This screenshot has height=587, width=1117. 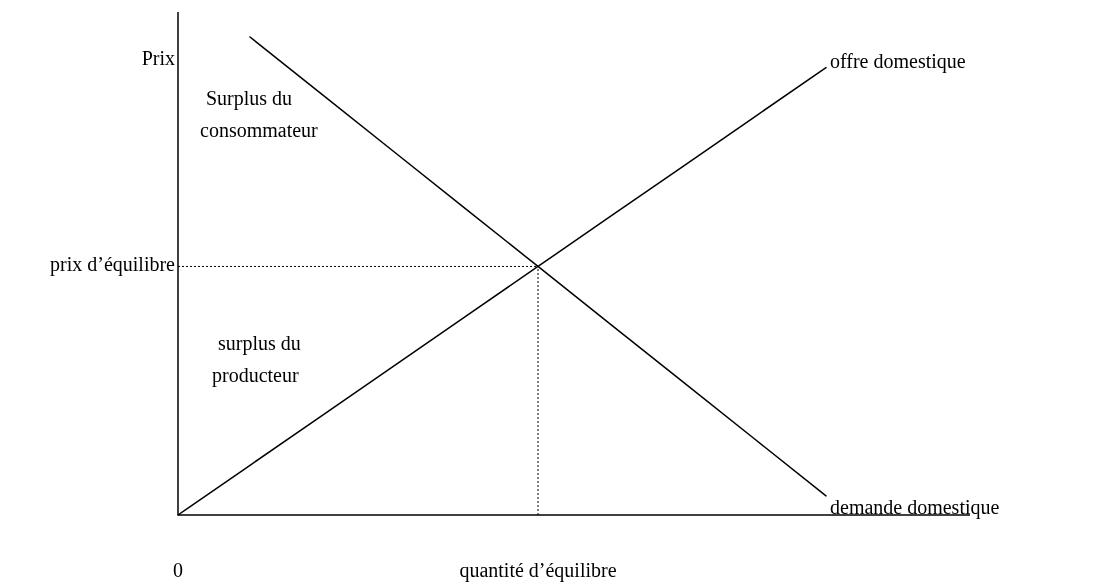 What do you see at coordinates (538, 570) in the screenshot?
I see `x-tick-label: quantité d’équilibre` at bounding box center [538, 570].